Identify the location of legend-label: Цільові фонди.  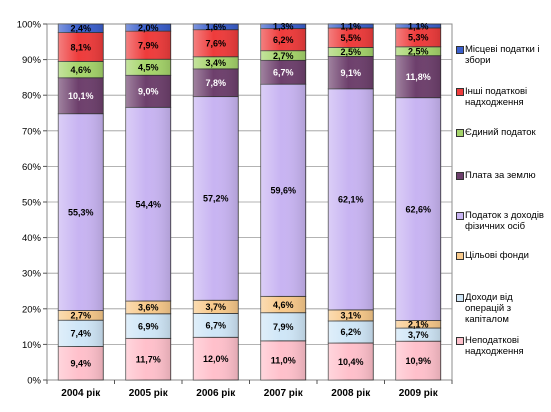
(497, 255).